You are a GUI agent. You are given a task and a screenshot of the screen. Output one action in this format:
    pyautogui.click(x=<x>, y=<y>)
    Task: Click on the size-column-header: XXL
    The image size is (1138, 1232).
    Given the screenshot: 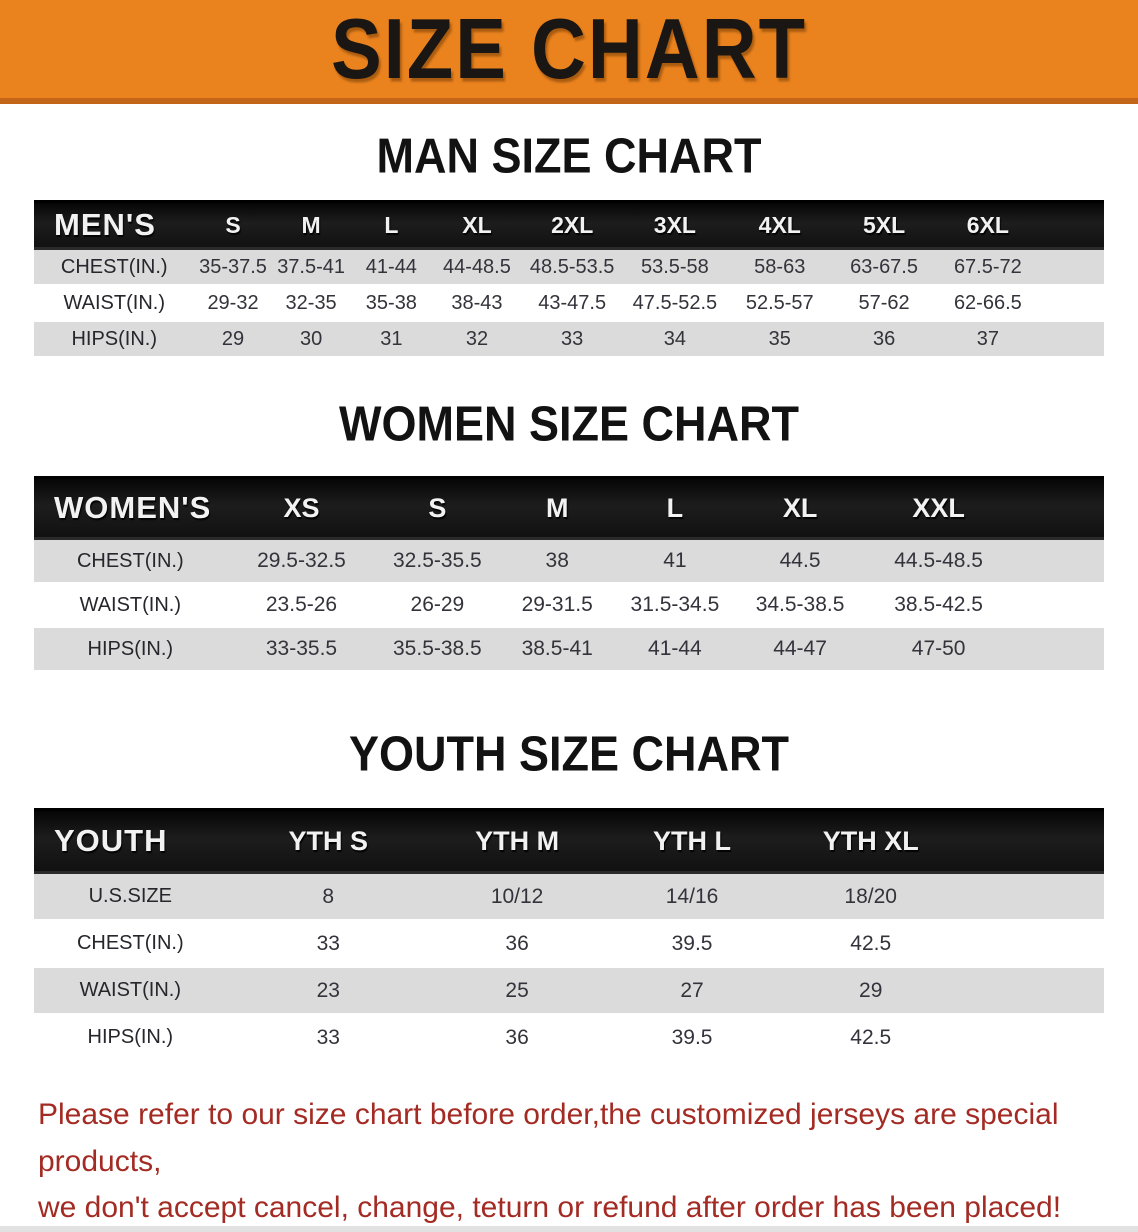 What is the action you would take?
    pyautogui.click(x=938, y=508)
    